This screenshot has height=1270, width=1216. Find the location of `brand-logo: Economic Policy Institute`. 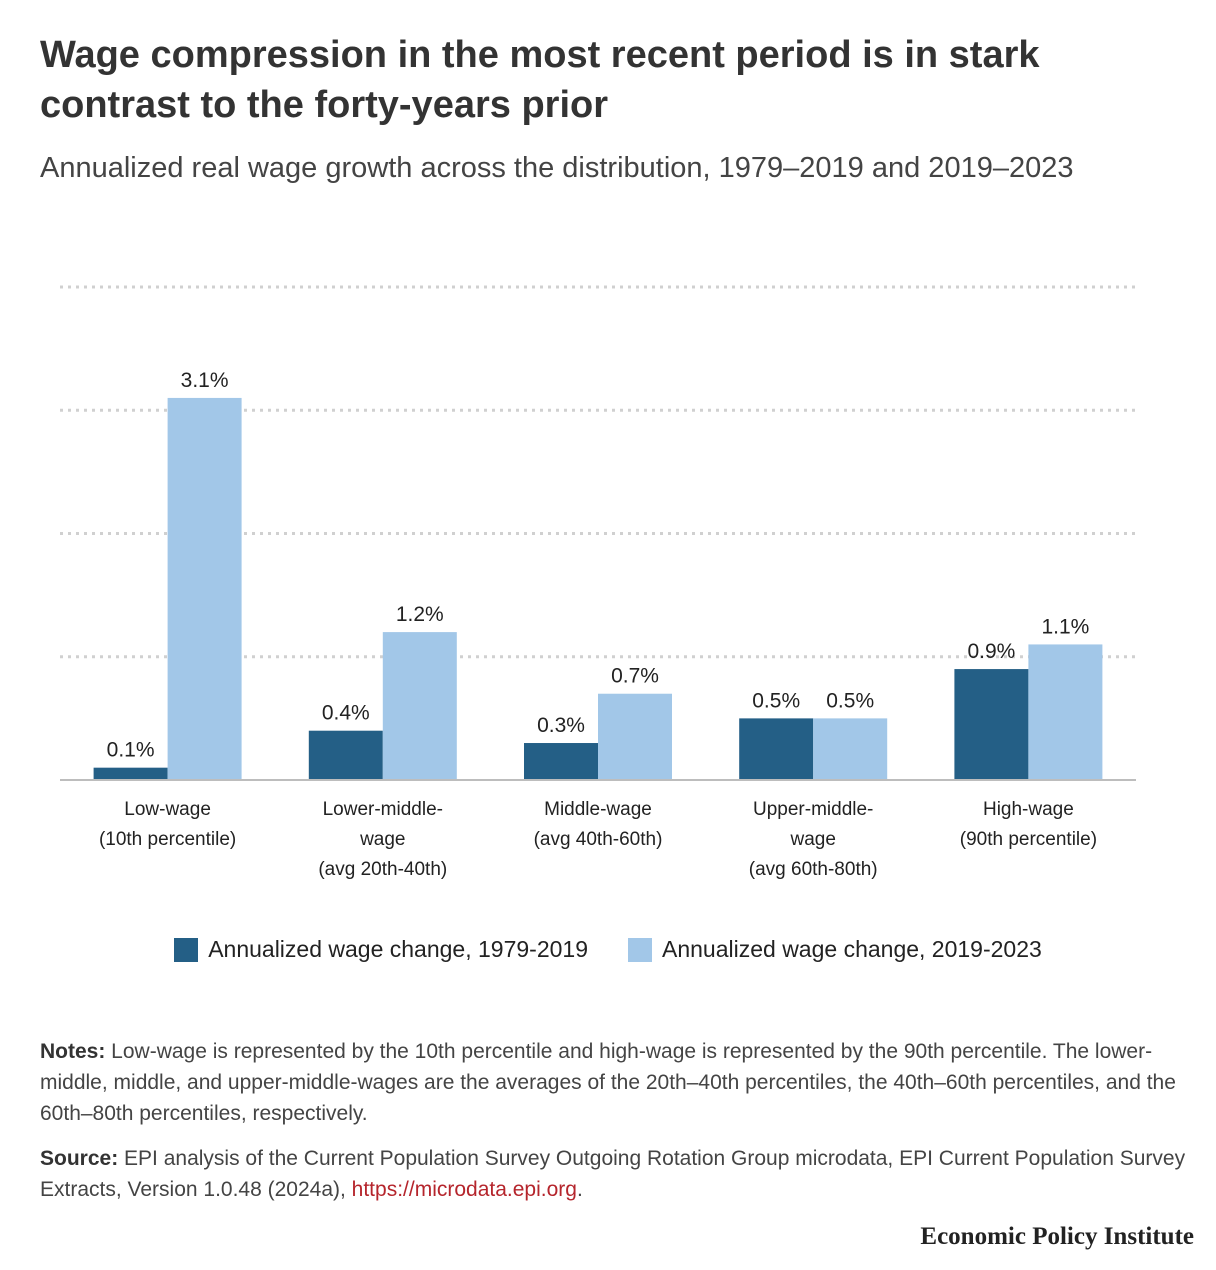

brand-logo: Economic Policy Institute is located at coordinates (1057, 1236).